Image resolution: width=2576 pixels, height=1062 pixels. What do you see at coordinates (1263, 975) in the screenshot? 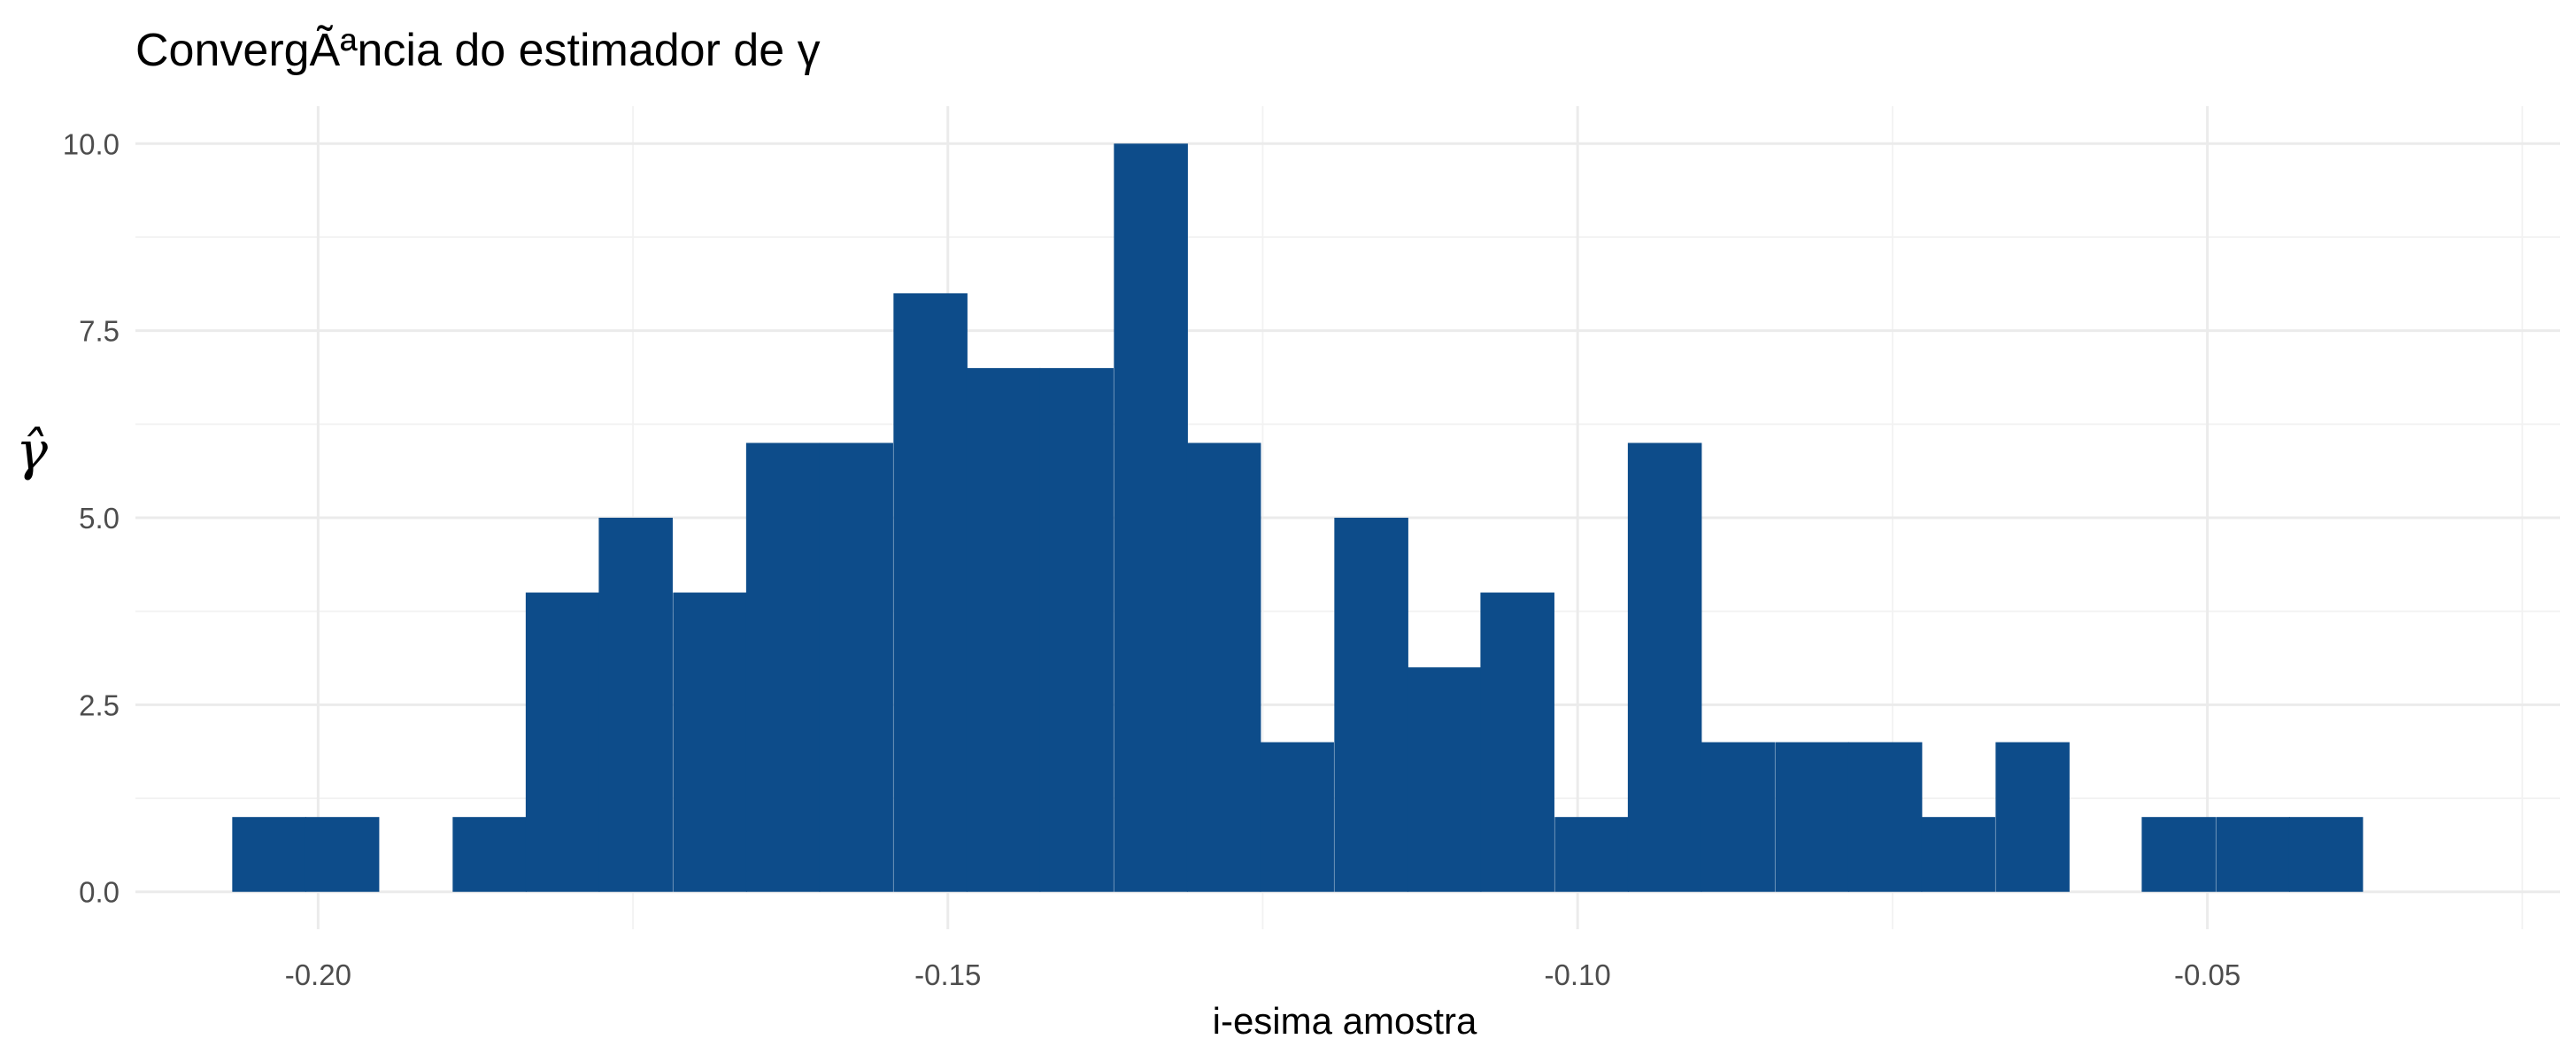
I see `x-axis-ticks: -0.20 -0.15 -0.10 -0.05` at bounding box center [1263, 975].